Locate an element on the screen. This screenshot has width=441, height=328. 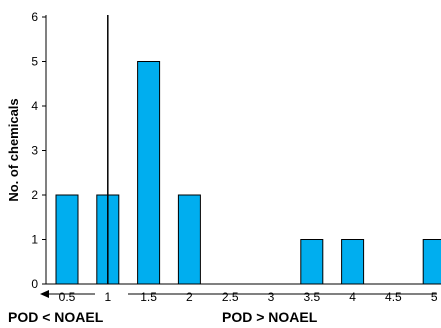
y-tick-label: 5 is located at coordinates (34, 62).